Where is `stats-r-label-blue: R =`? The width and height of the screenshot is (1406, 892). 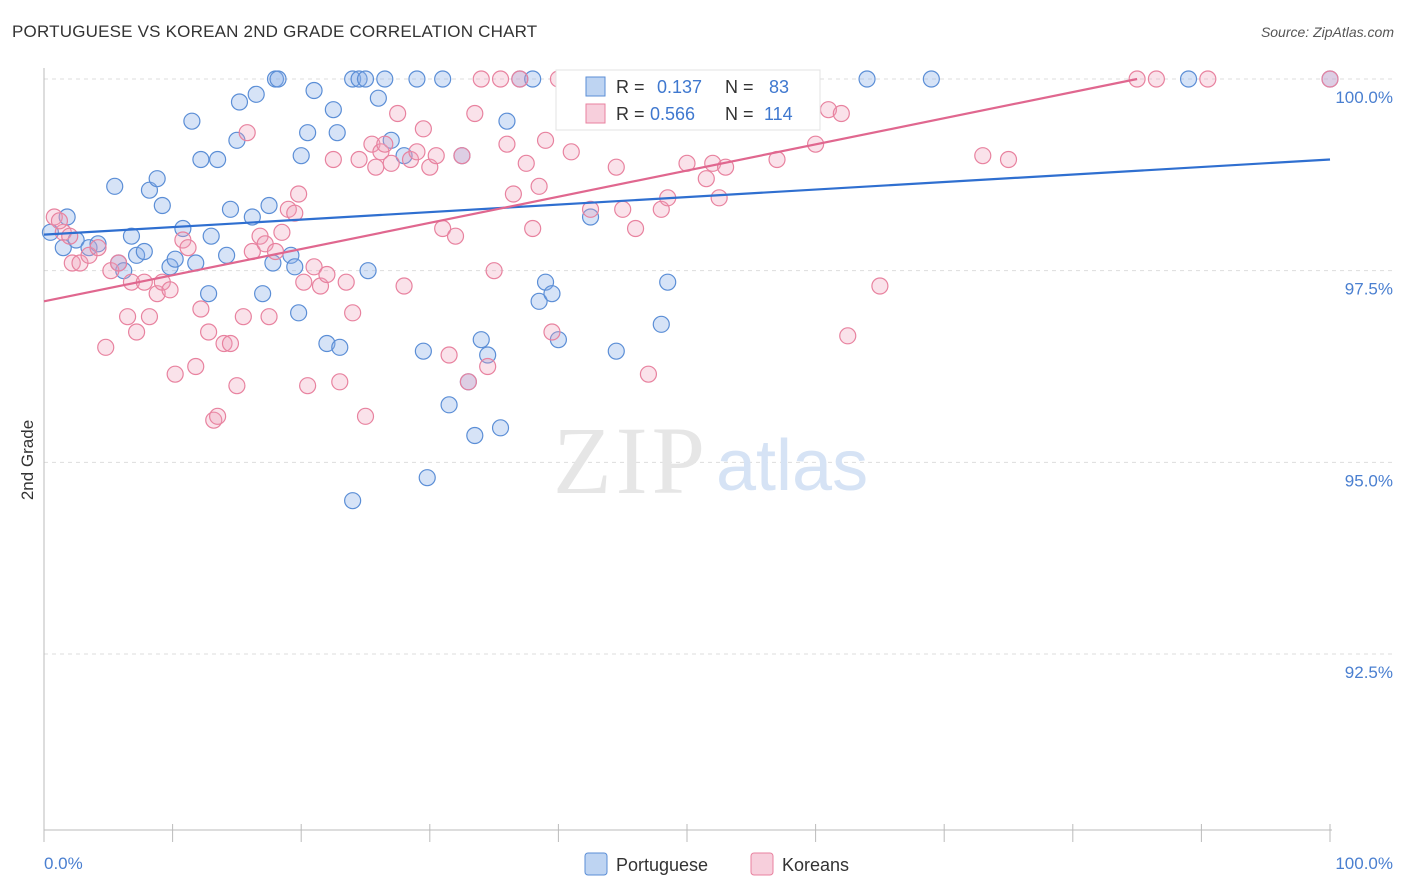 stats-r-label-blue: R = is located at coordinates (630, 87).